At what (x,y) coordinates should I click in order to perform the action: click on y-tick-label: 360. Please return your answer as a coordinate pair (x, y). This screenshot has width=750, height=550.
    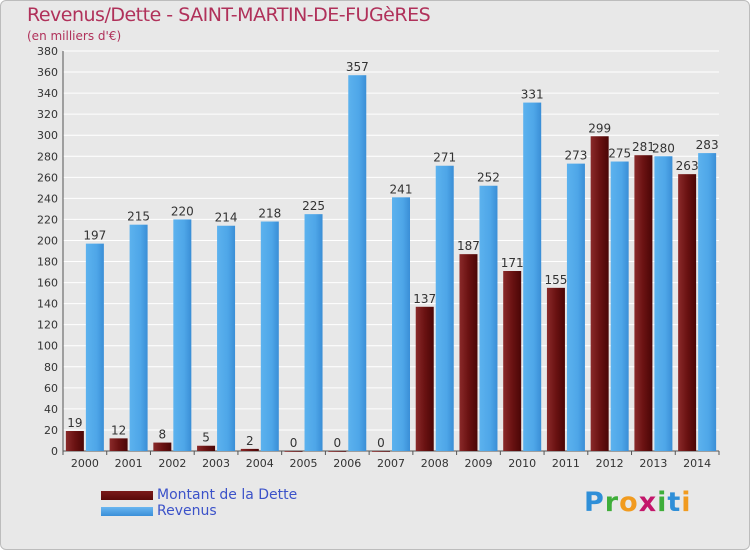
    Looking at the image, I should click on (47, 72).